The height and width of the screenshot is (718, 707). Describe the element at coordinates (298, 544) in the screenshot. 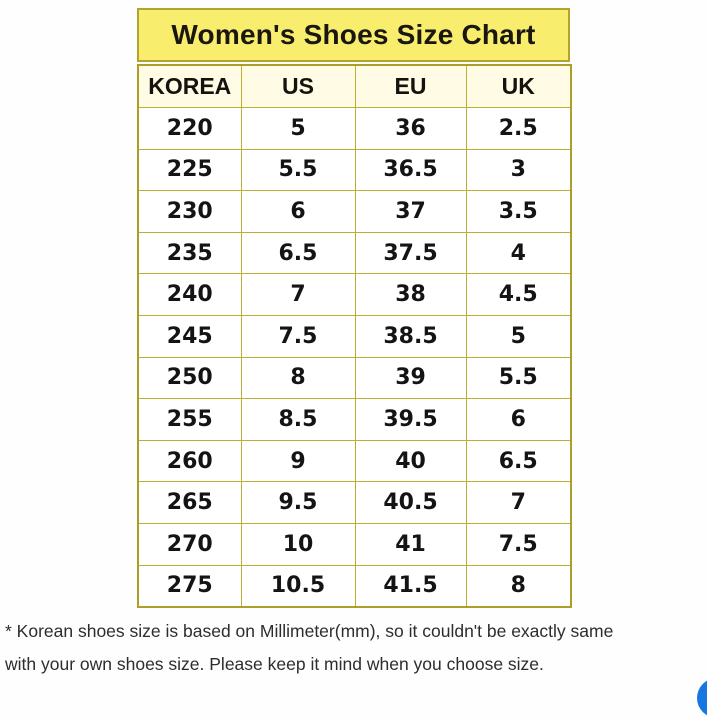

I see `table-cell: 10` at that location.